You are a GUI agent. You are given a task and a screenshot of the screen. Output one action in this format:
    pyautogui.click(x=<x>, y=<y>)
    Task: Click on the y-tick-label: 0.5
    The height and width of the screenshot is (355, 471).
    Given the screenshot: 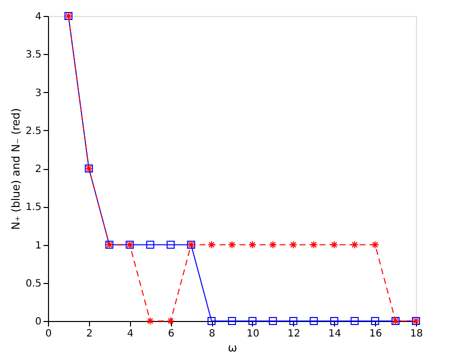 What is the action you would take?
    pyautogui.click(x=34, y=284)
    